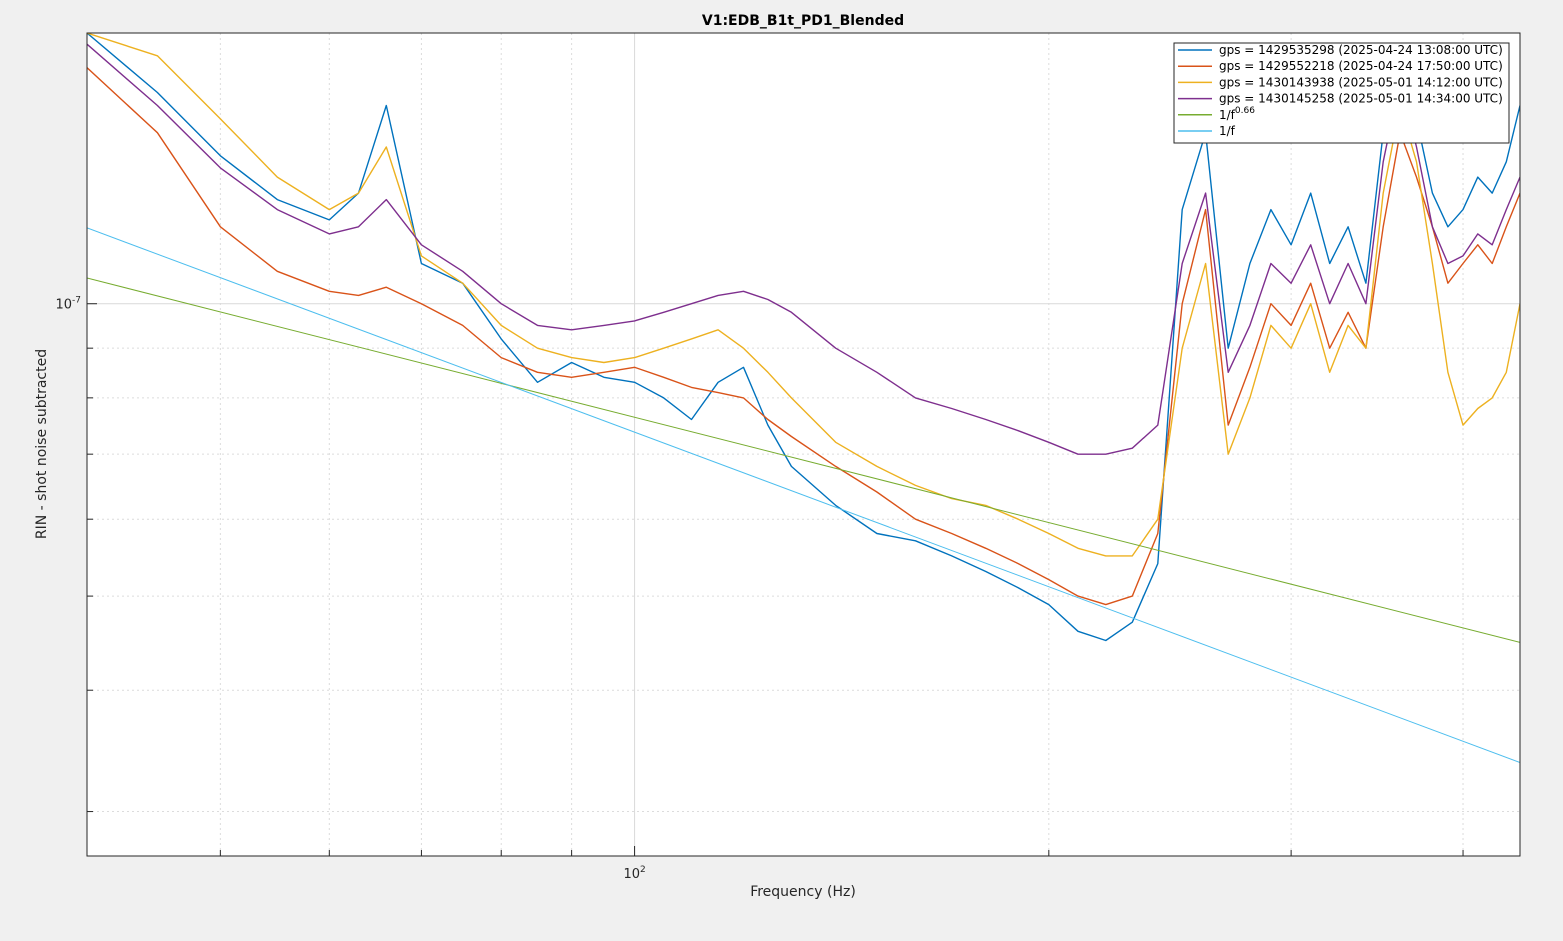 The height and width of the screenshot is (941, 1563). Describe the element at coordinates (68, 304) in the screenshot. I see `y-tick-label: 10-7` at that location.